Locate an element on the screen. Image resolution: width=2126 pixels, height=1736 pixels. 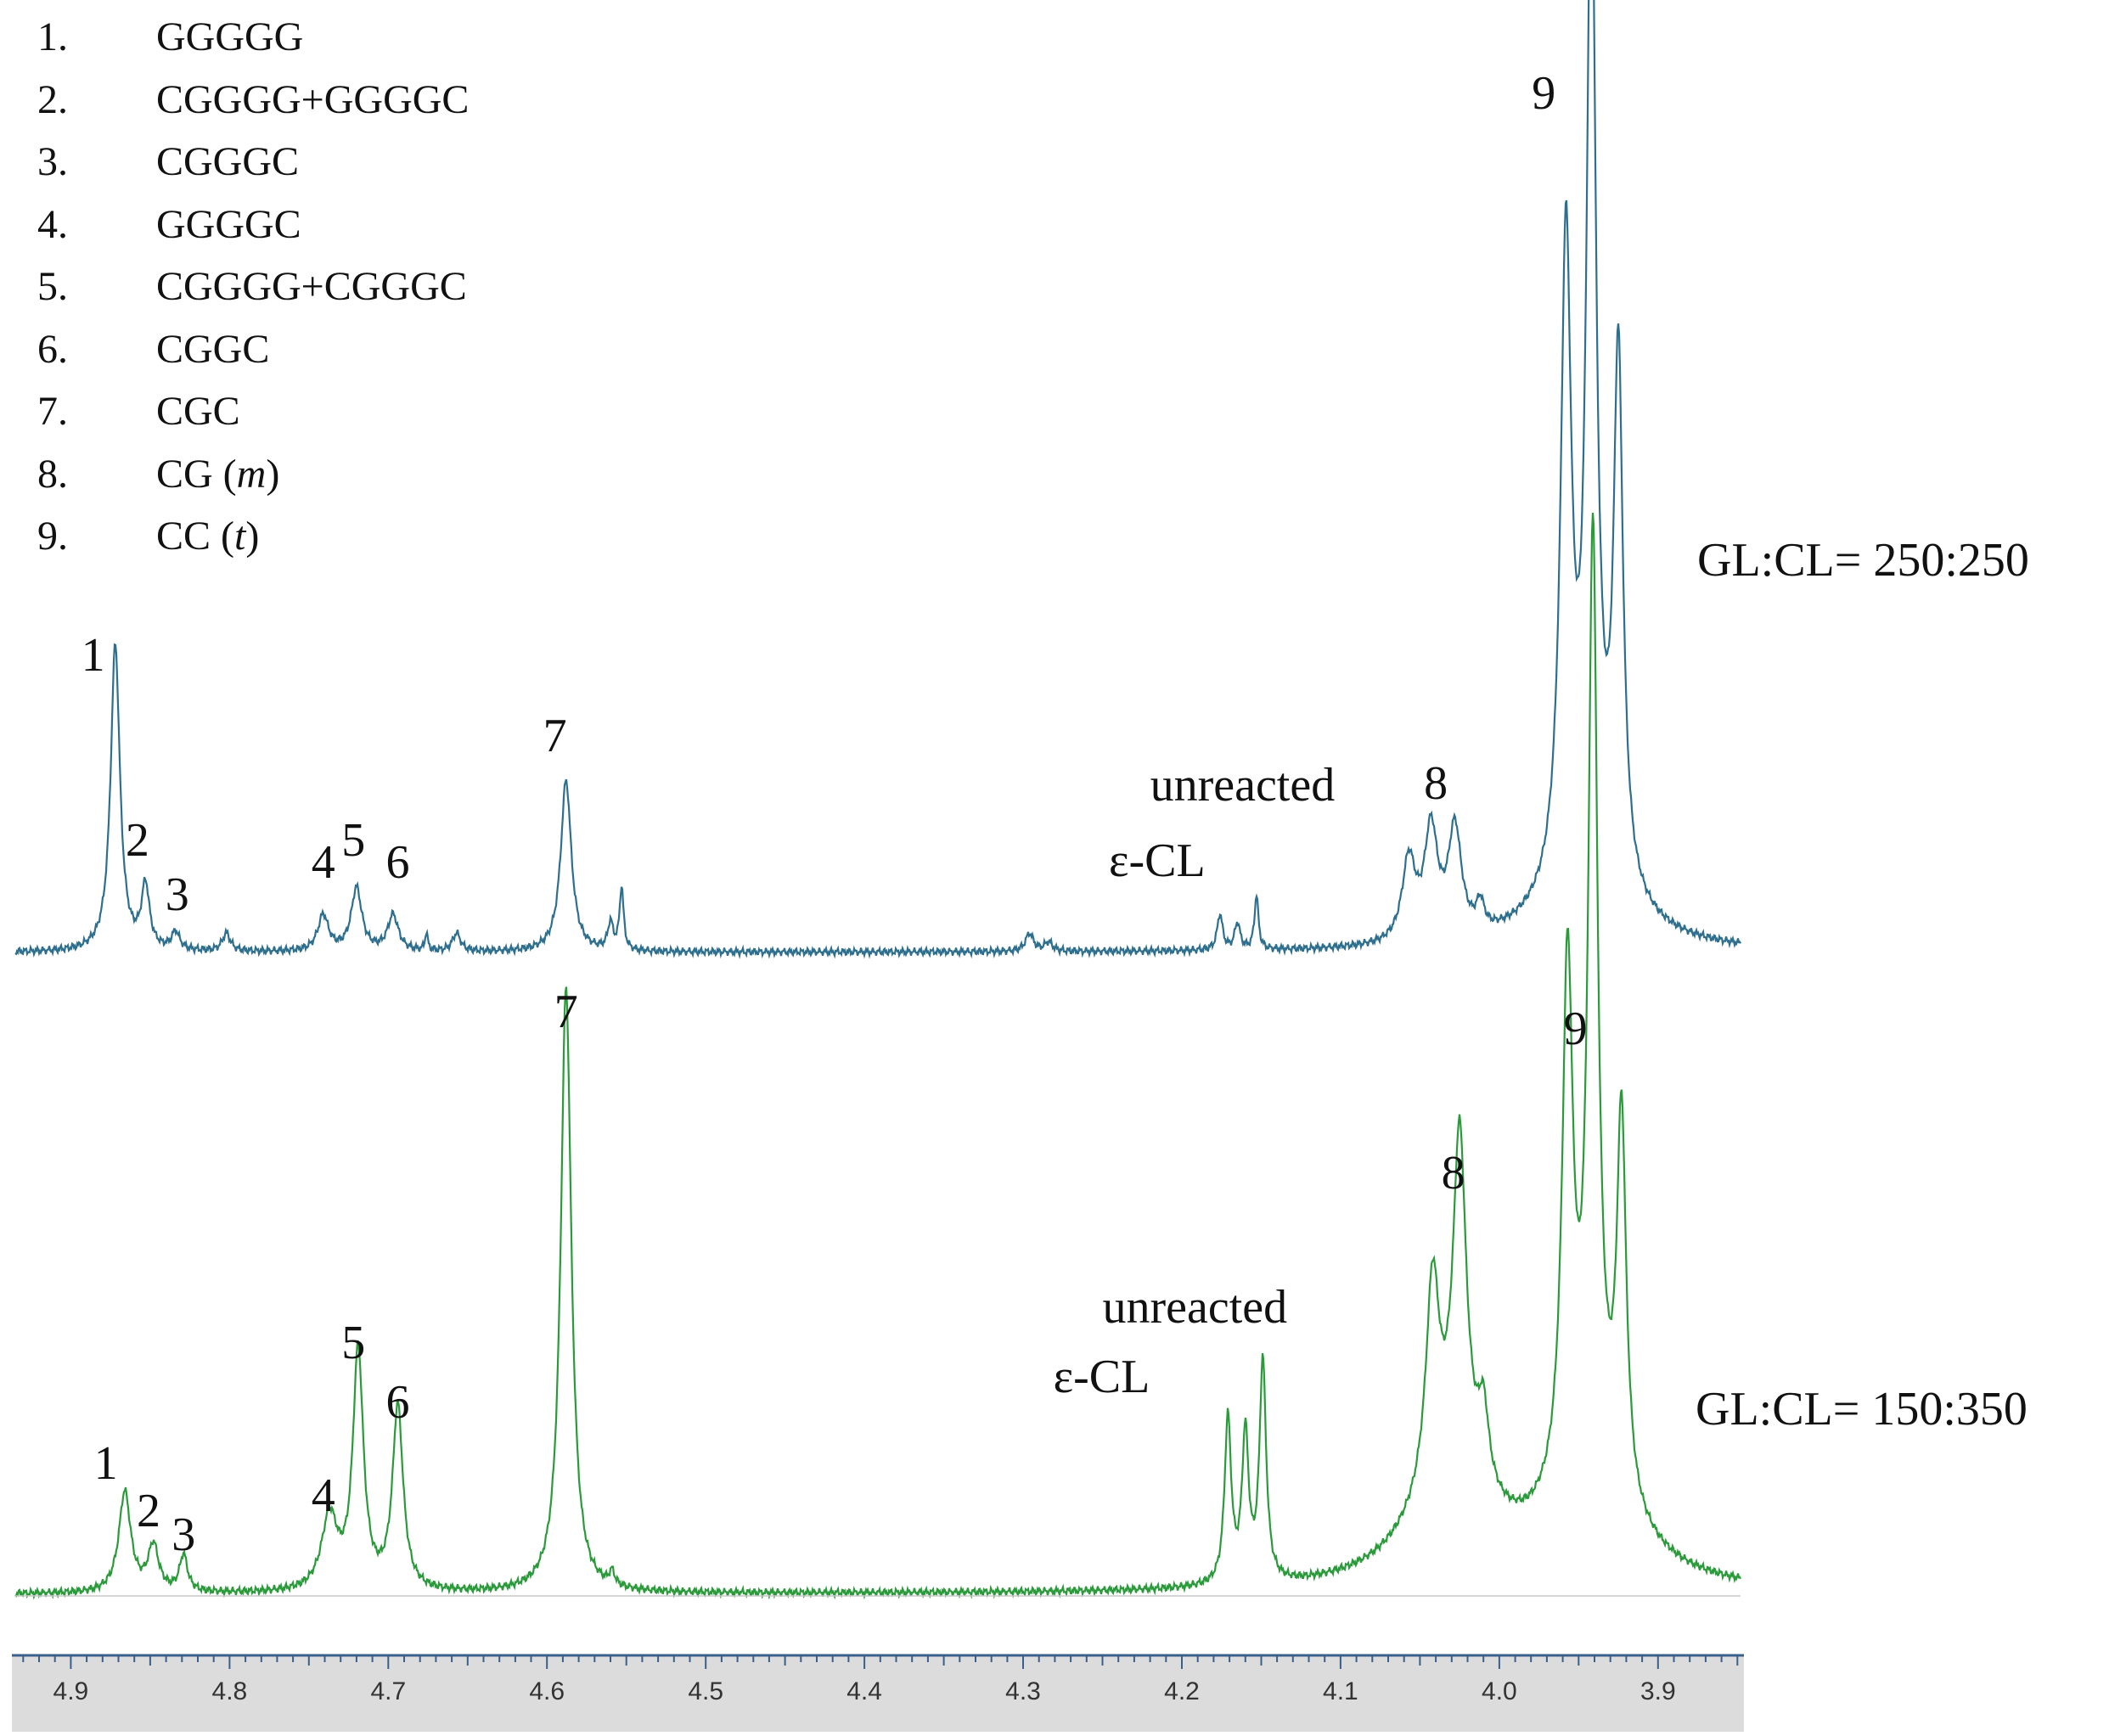
legend-label: CGGC is located at coordinates (213, 349).